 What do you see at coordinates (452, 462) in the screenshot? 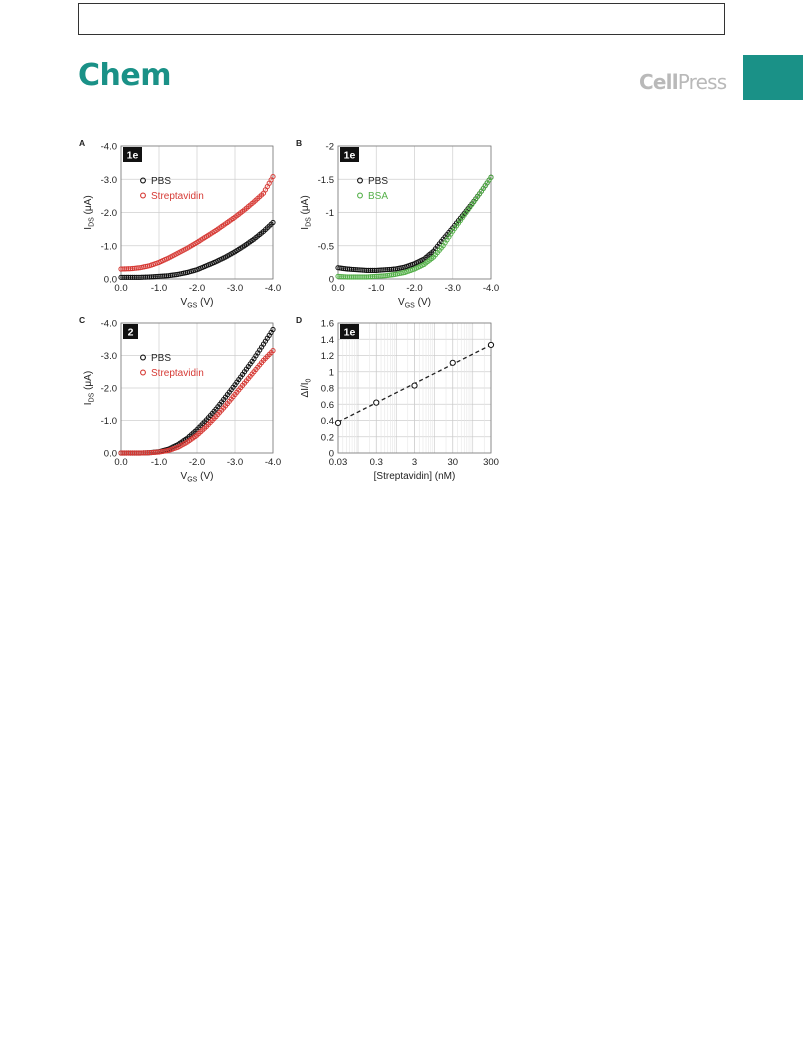
I see `panel-d-xtick-label: 30` at bounding box center [452, 462].